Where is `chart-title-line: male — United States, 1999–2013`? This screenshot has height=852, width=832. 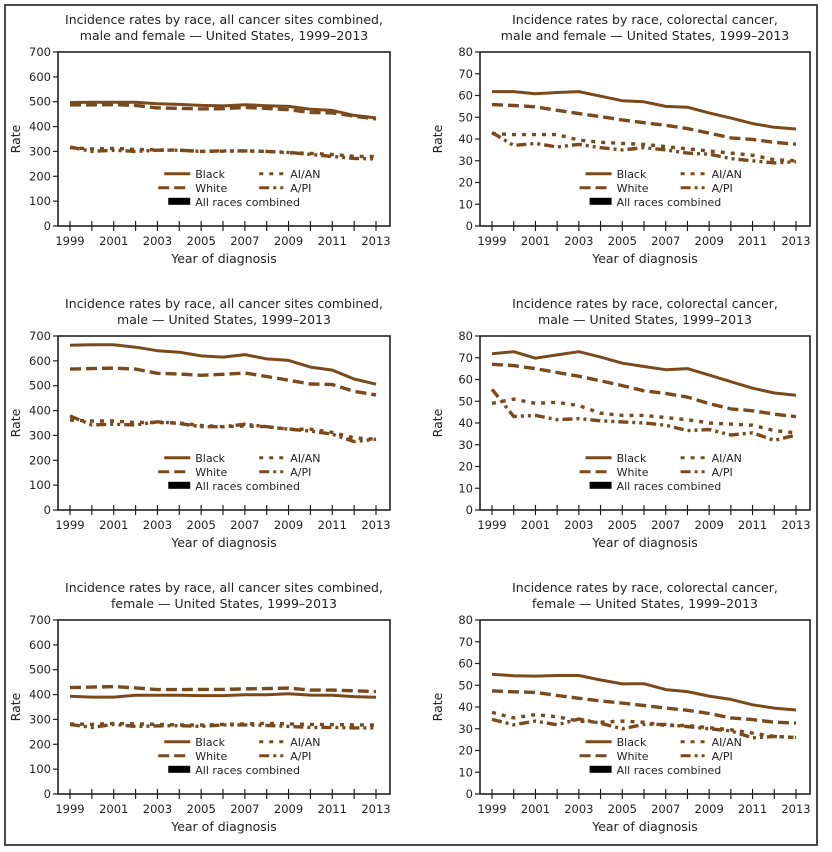
chart-title-line: male — United States, 1999–2013 is located at coordinates (645, 319).